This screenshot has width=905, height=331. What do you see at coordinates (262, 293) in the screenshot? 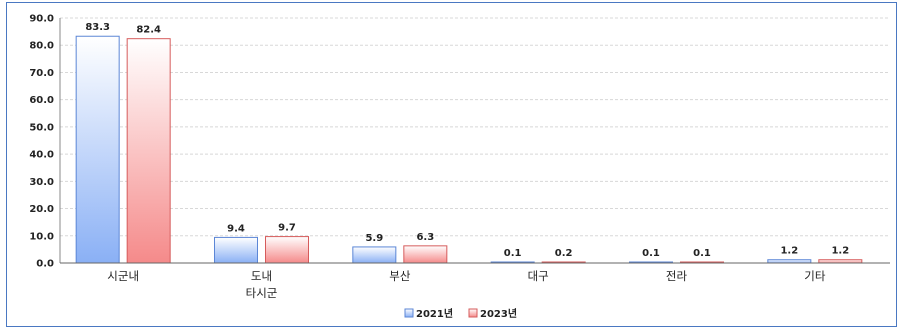
I see `x-category-label: 타시군` at bounding box center [262, 293].